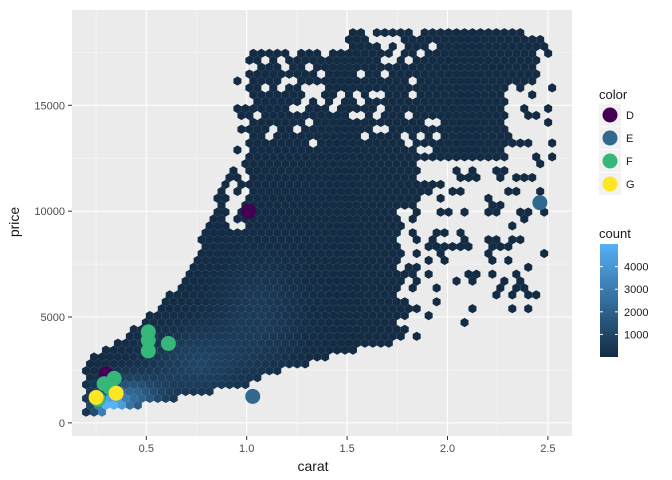 This screenshot has width=672, height=480. What do you see at coordinates (630, 185) in the screenshot?
I see `legend-label-G: G` at bounding box center [630, 185].